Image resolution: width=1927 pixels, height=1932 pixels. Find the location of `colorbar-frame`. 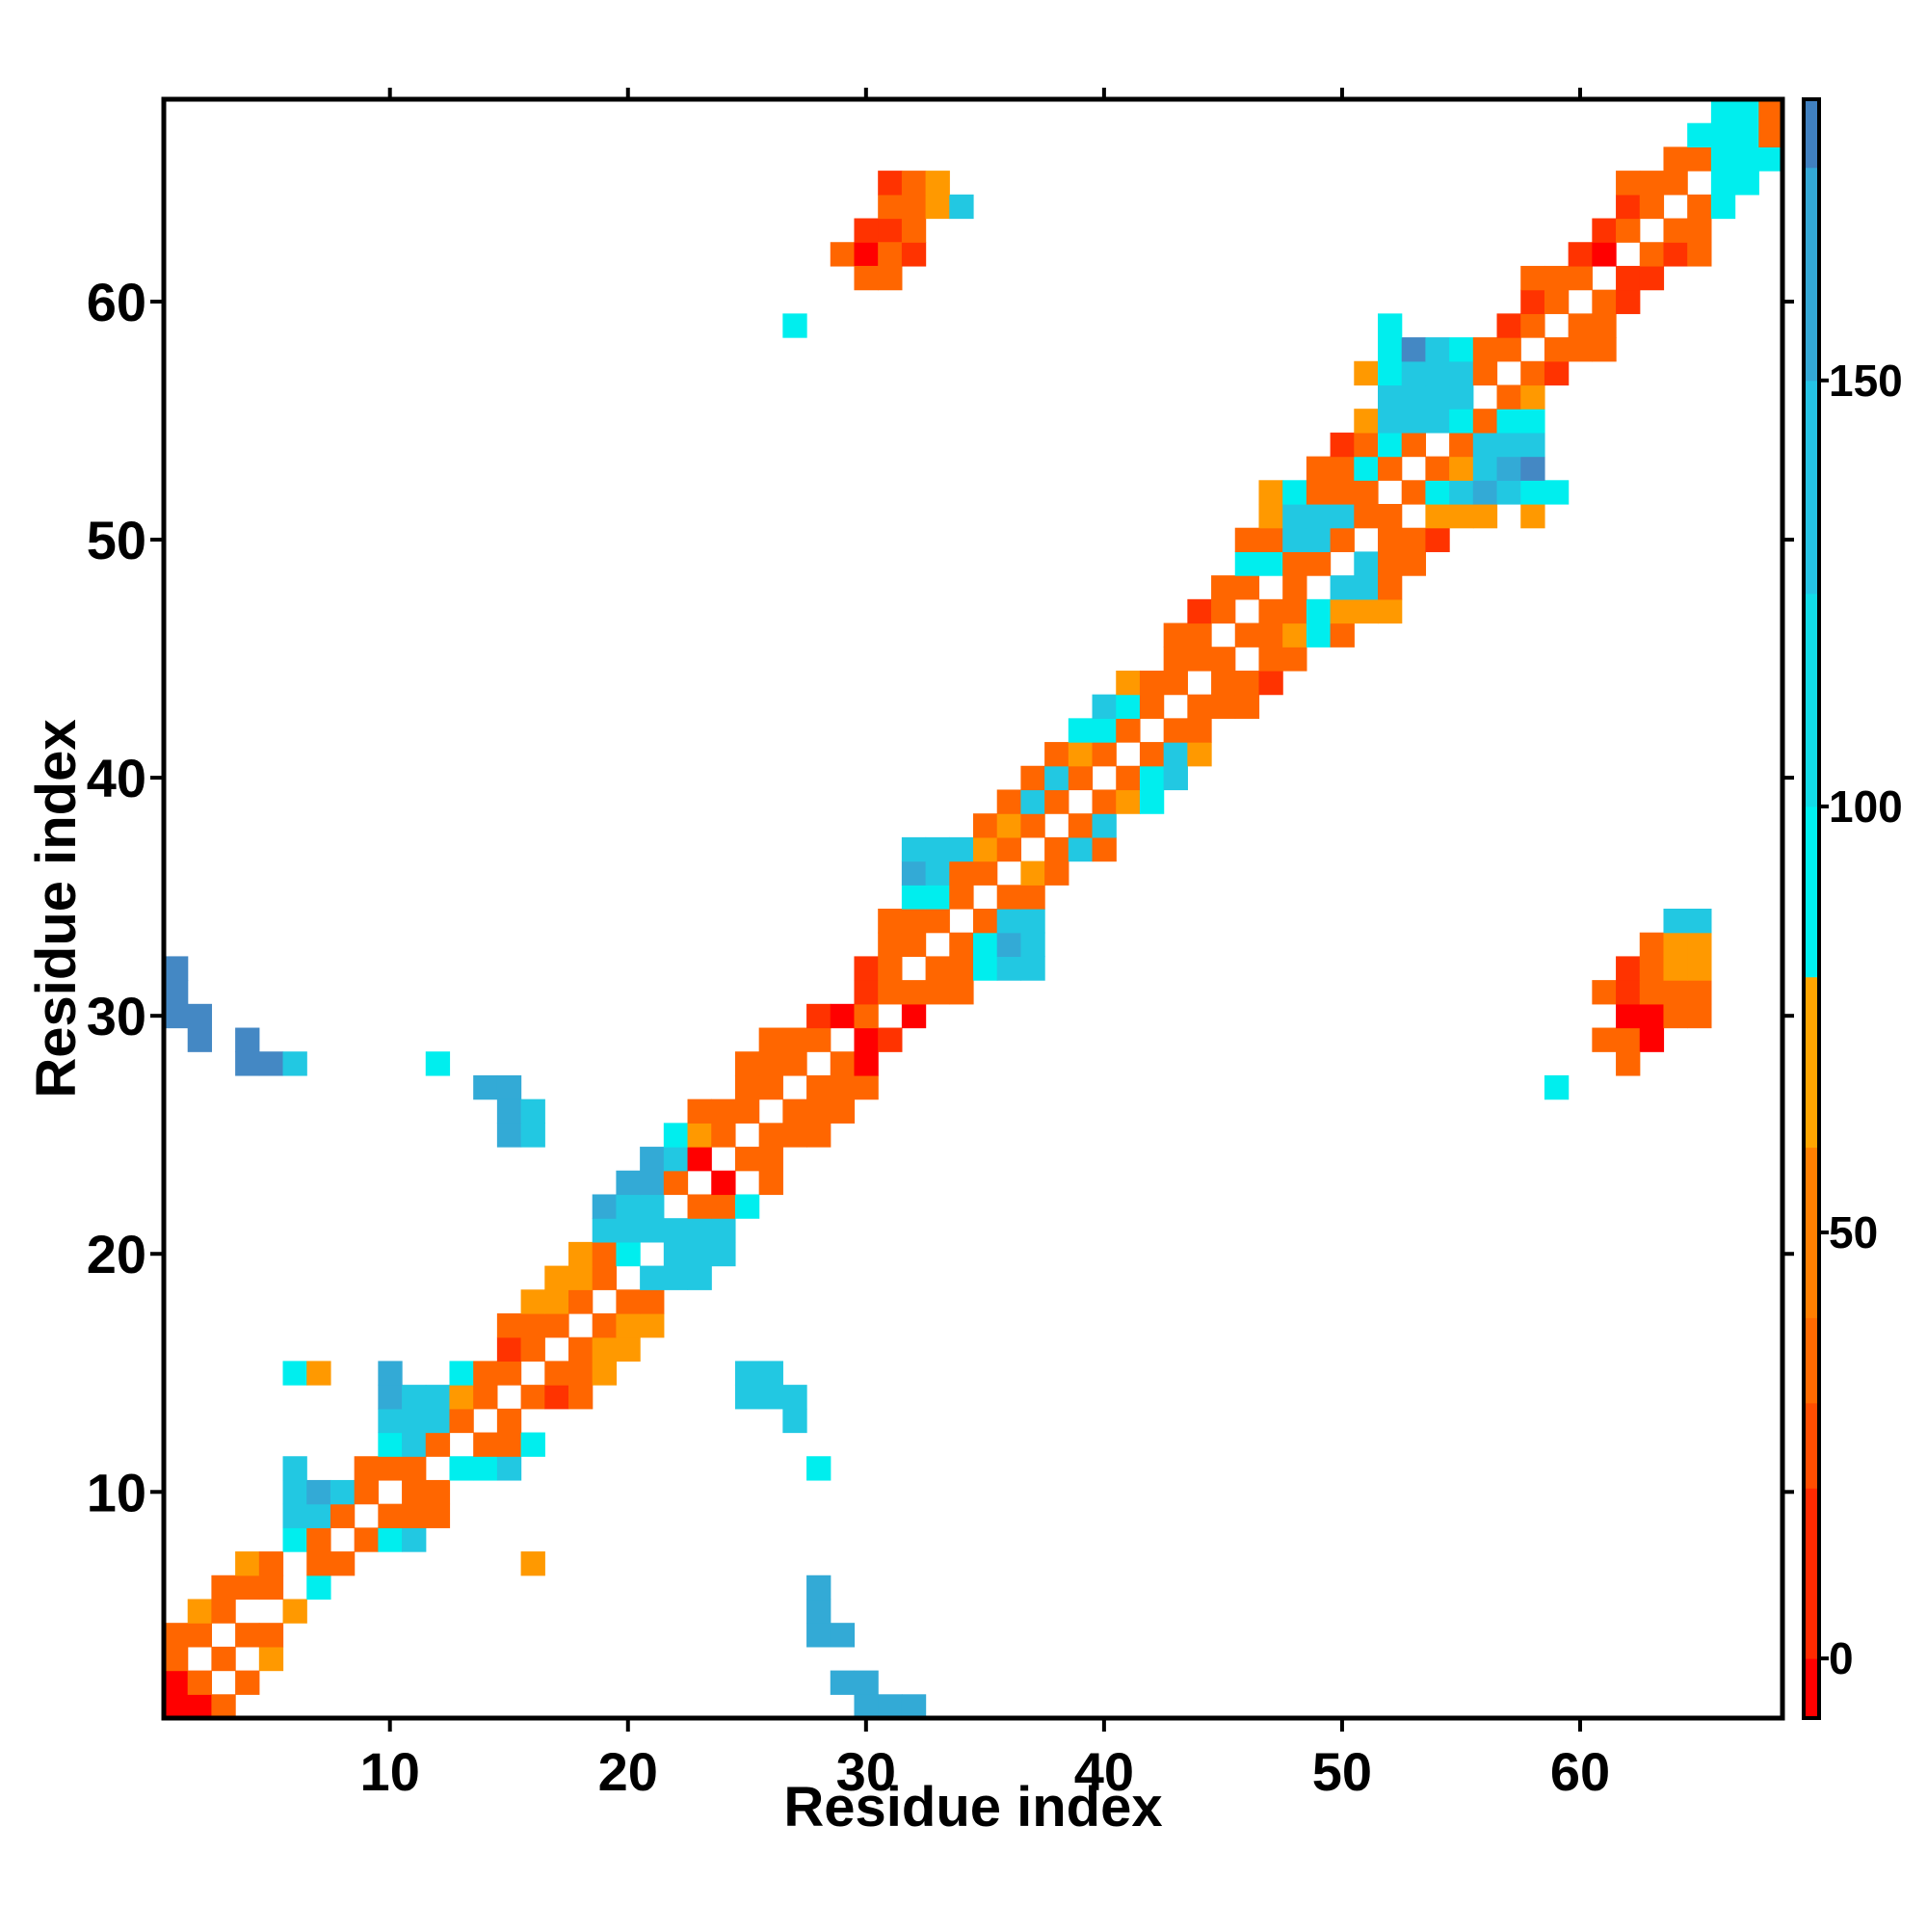

colorbar-frame is located at coordinates (1812, 908).